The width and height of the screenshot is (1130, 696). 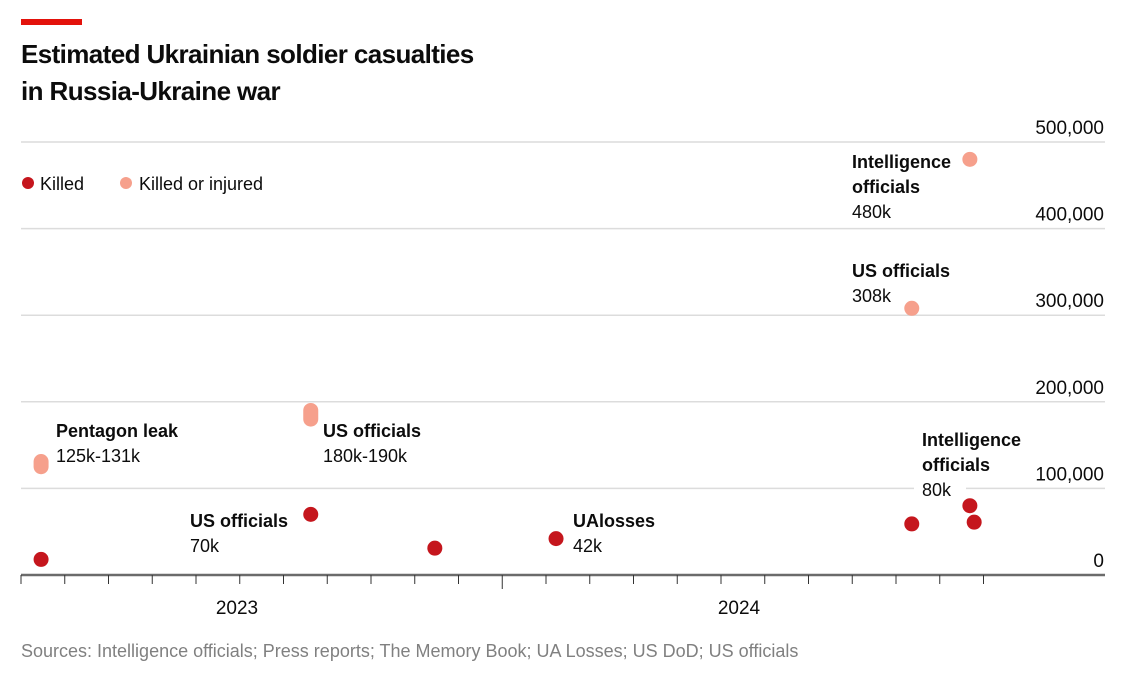 I want to click on y-tick-label: 400,000, so click(x=1069, y=215).